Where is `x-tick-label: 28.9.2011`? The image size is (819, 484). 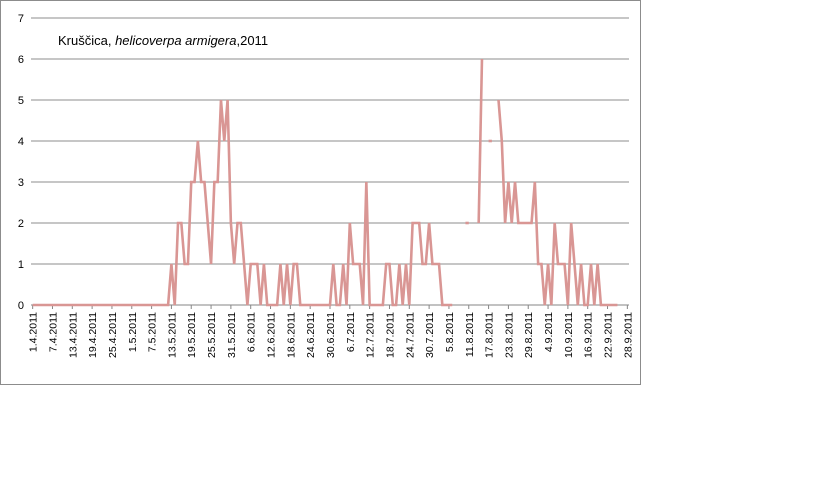 x-tick-label: 28.9.2011 is located at coordinates (628, 335).